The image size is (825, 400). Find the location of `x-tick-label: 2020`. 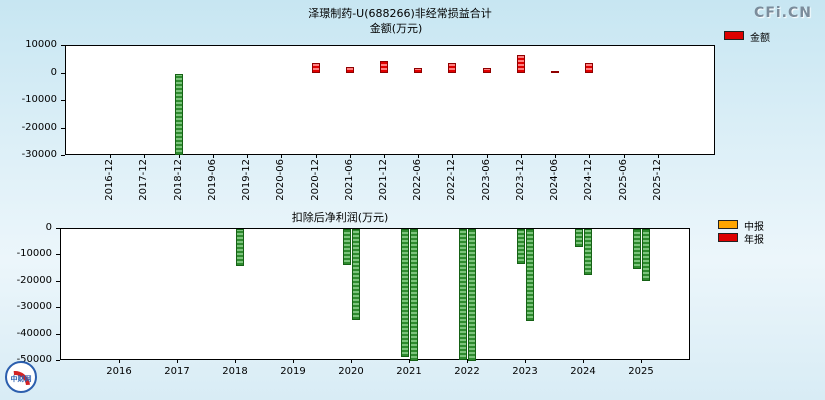

x-tick-label: 2020 is located at coordinates (351, 371).